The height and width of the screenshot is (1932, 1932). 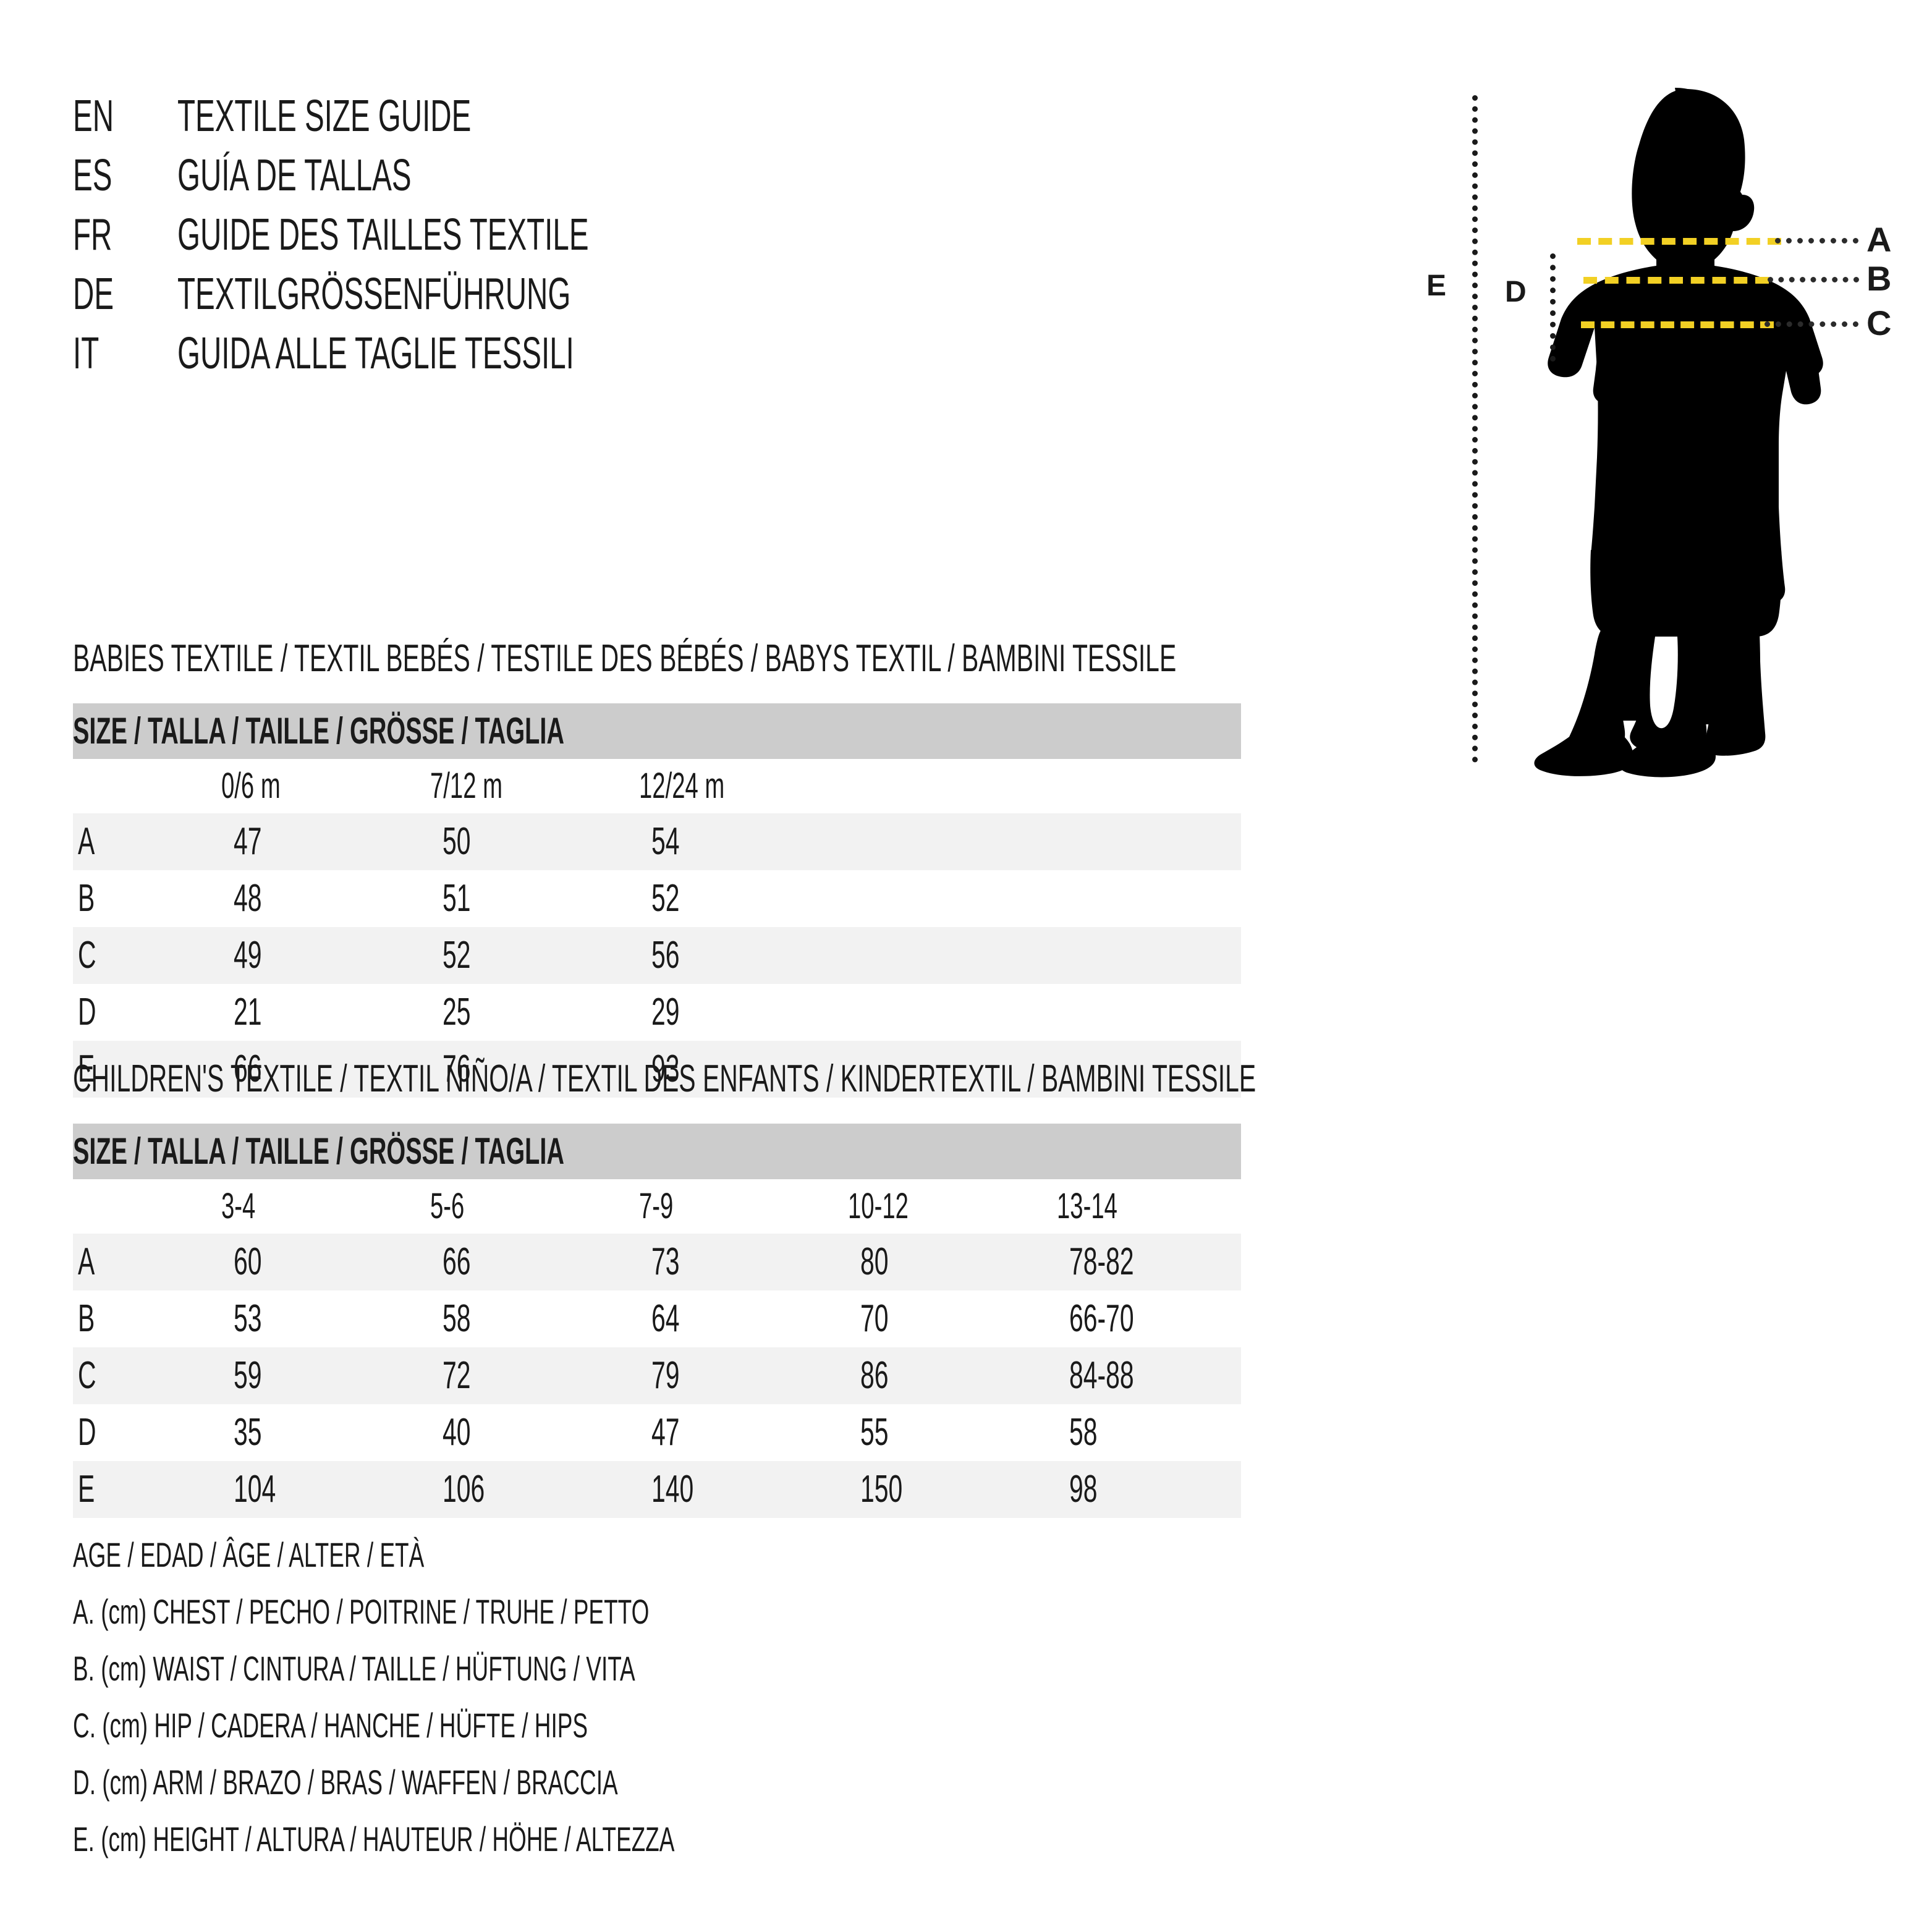 What do you see at coordinates (1813, 279) in the screenshot?
I see `waist-leader-line` at bounding box center [1813, 279].